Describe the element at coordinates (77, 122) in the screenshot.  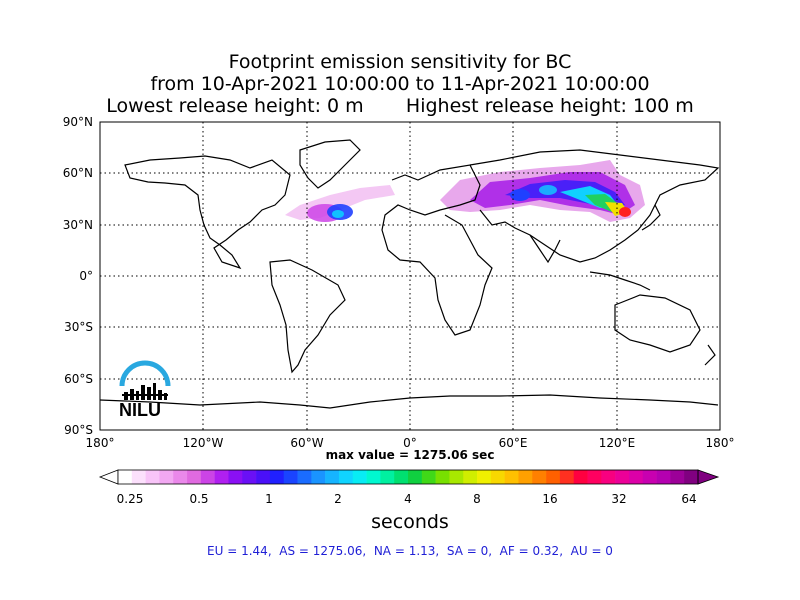
I see `lat-label-90n: 90°N` at that location.